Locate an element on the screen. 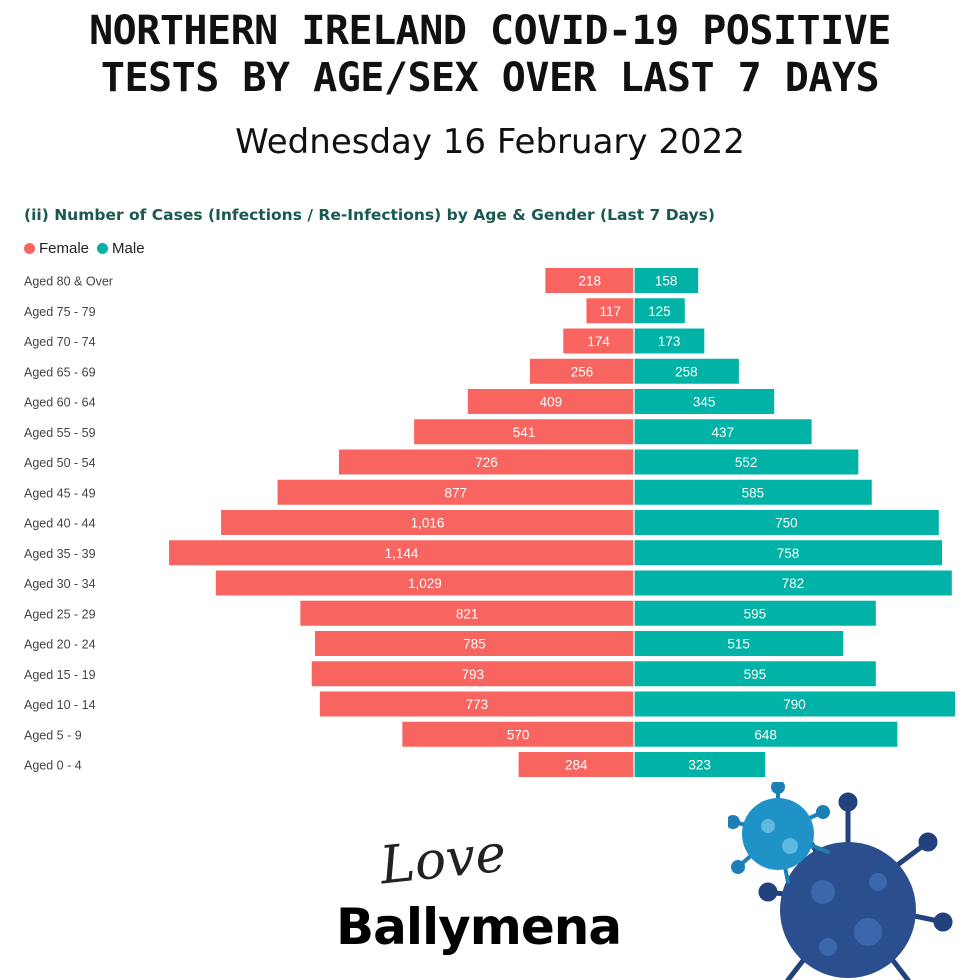 The width and height of the screenshot is (980, 980). y-tick-label: Aged 50 - 54 is located at coordinates (60, 463).